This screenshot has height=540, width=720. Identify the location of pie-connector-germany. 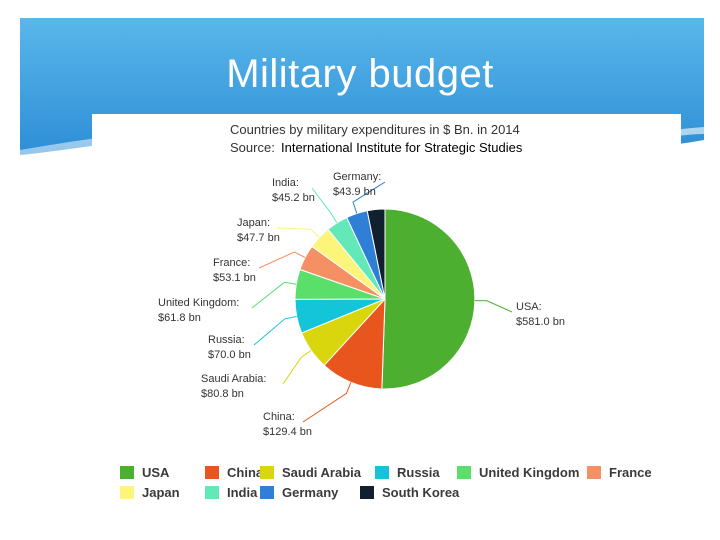
(369, 197).